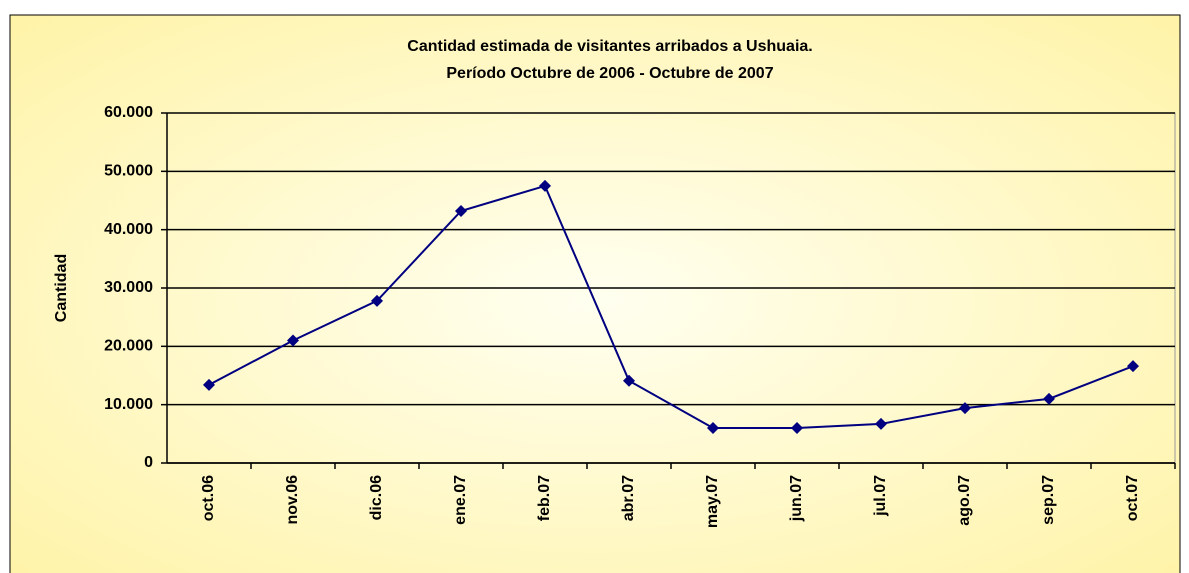 The height and width of the screenshot is (573, 1189). I want to click on y-tick-label: 40.000, so click(128, 229).